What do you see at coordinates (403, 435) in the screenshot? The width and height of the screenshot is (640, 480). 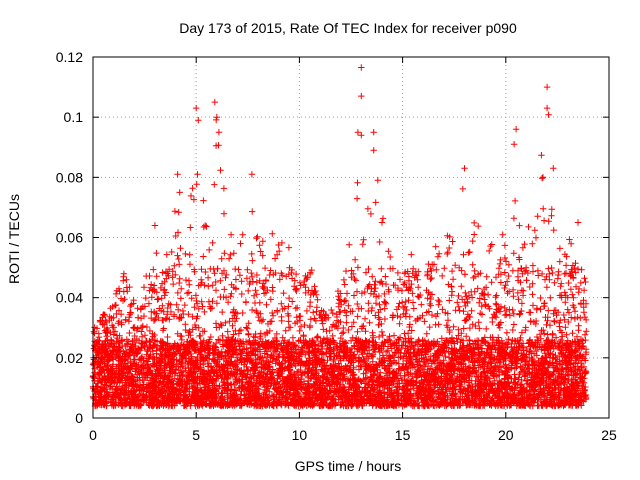 I see `x-tick-label: 15` at bounding box center [403, 435].